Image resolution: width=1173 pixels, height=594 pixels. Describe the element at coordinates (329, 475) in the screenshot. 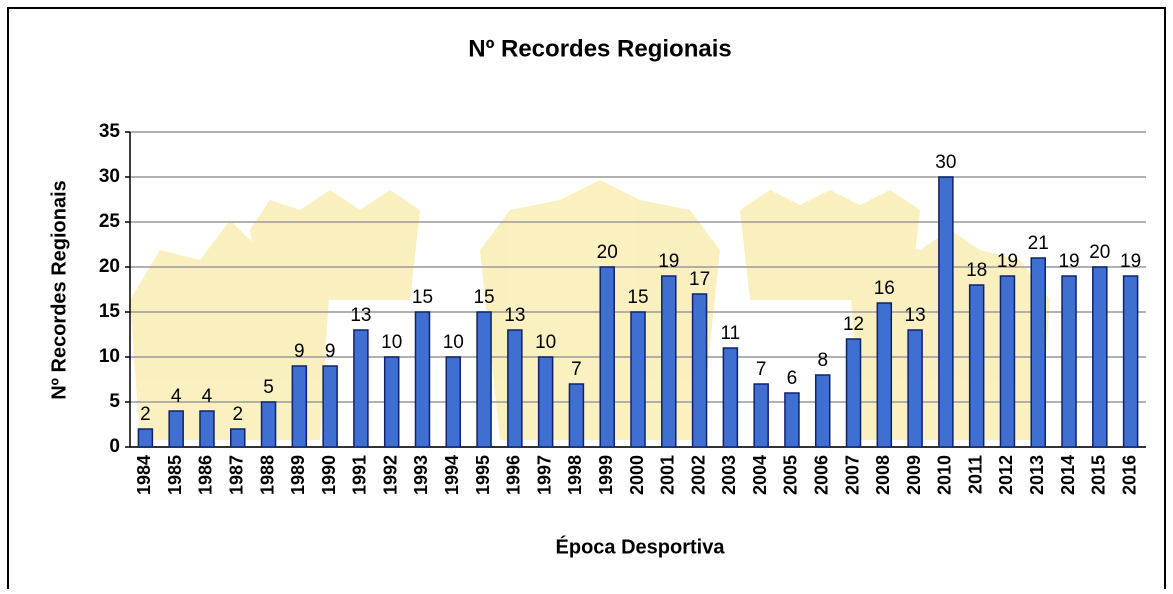

I see `x-tick-label: 1990` at that location.